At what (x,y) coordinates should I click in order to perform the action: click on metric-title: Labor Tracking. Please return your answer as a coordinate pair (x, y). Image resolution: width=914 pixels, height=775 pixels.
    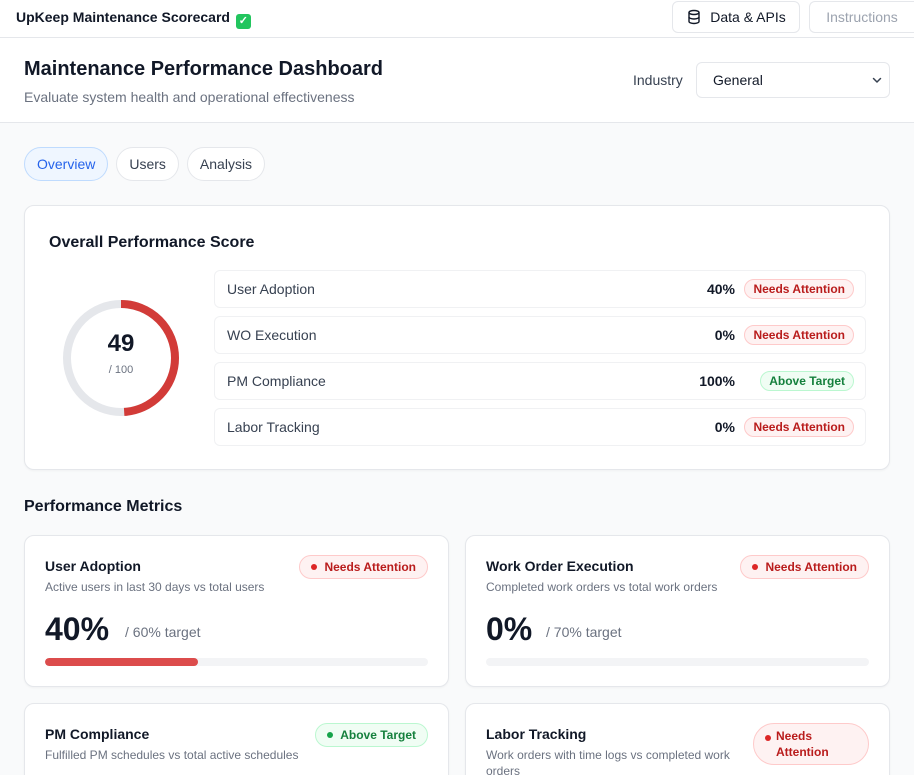
    Looking at the image, I should click on (536, 734).